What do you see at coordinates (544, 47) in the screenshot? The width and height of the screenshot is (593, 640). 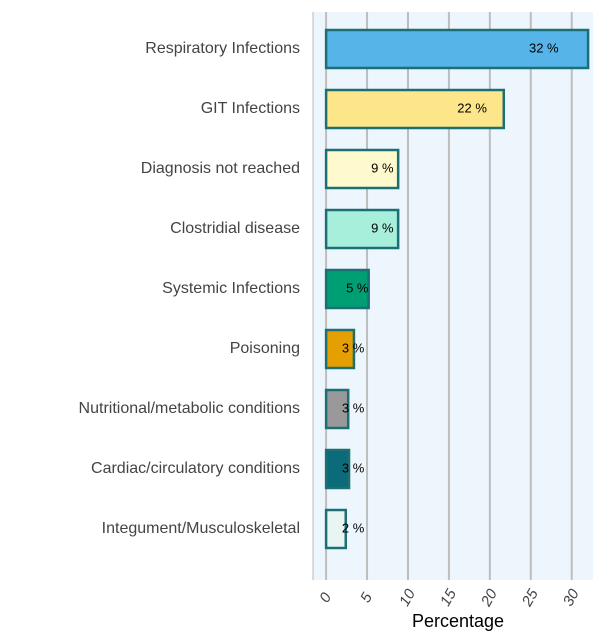 I see `data-label: 32 %` at bounding box center [544, 47].